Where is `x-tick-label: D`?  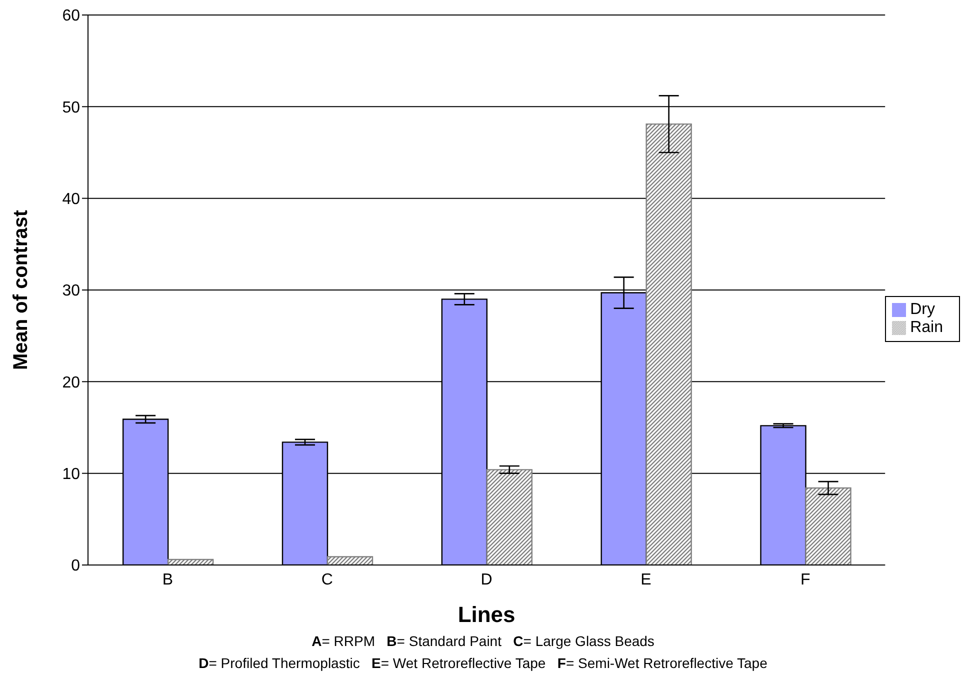 x-tick-label: D is located at coordinates (486, 579).